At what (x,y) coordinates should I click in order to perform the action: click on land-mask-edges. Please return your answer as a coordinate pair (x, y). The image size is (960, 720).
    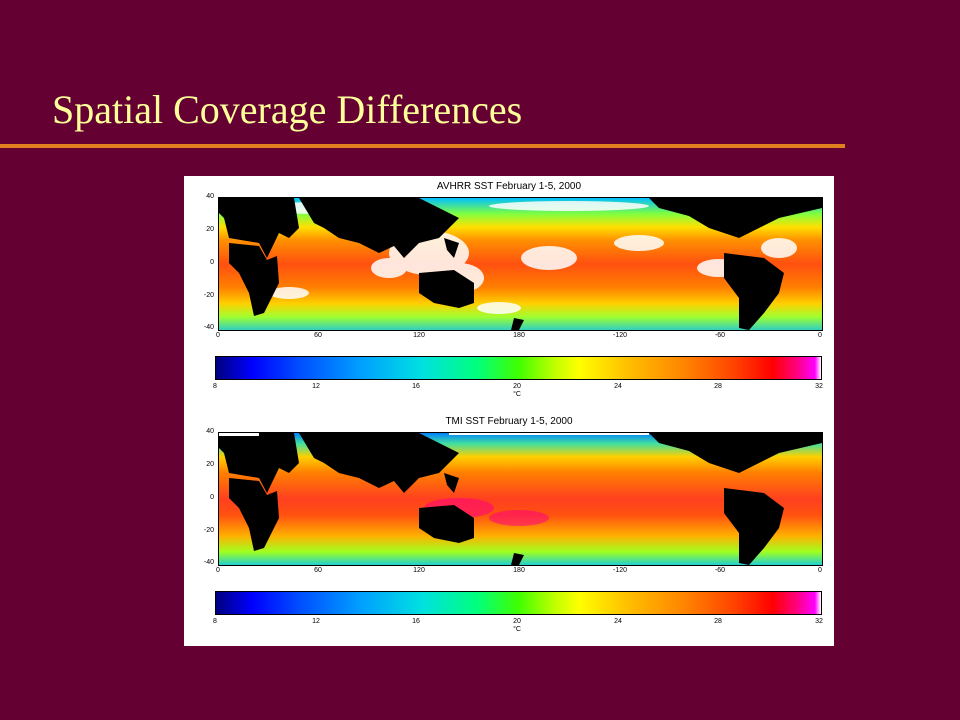
    Looking at the image, I should click on (434, 434).